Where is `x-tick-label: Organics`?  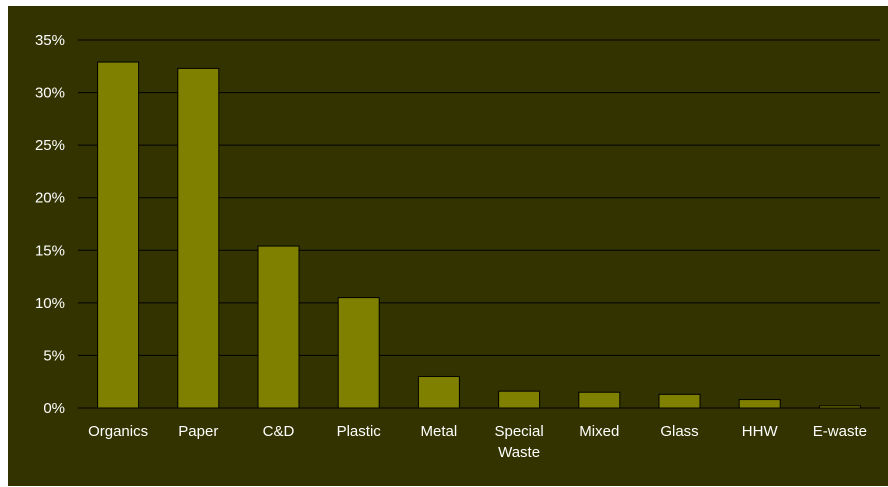 x-tick-label: Organics is located at coordinates (118, 431).